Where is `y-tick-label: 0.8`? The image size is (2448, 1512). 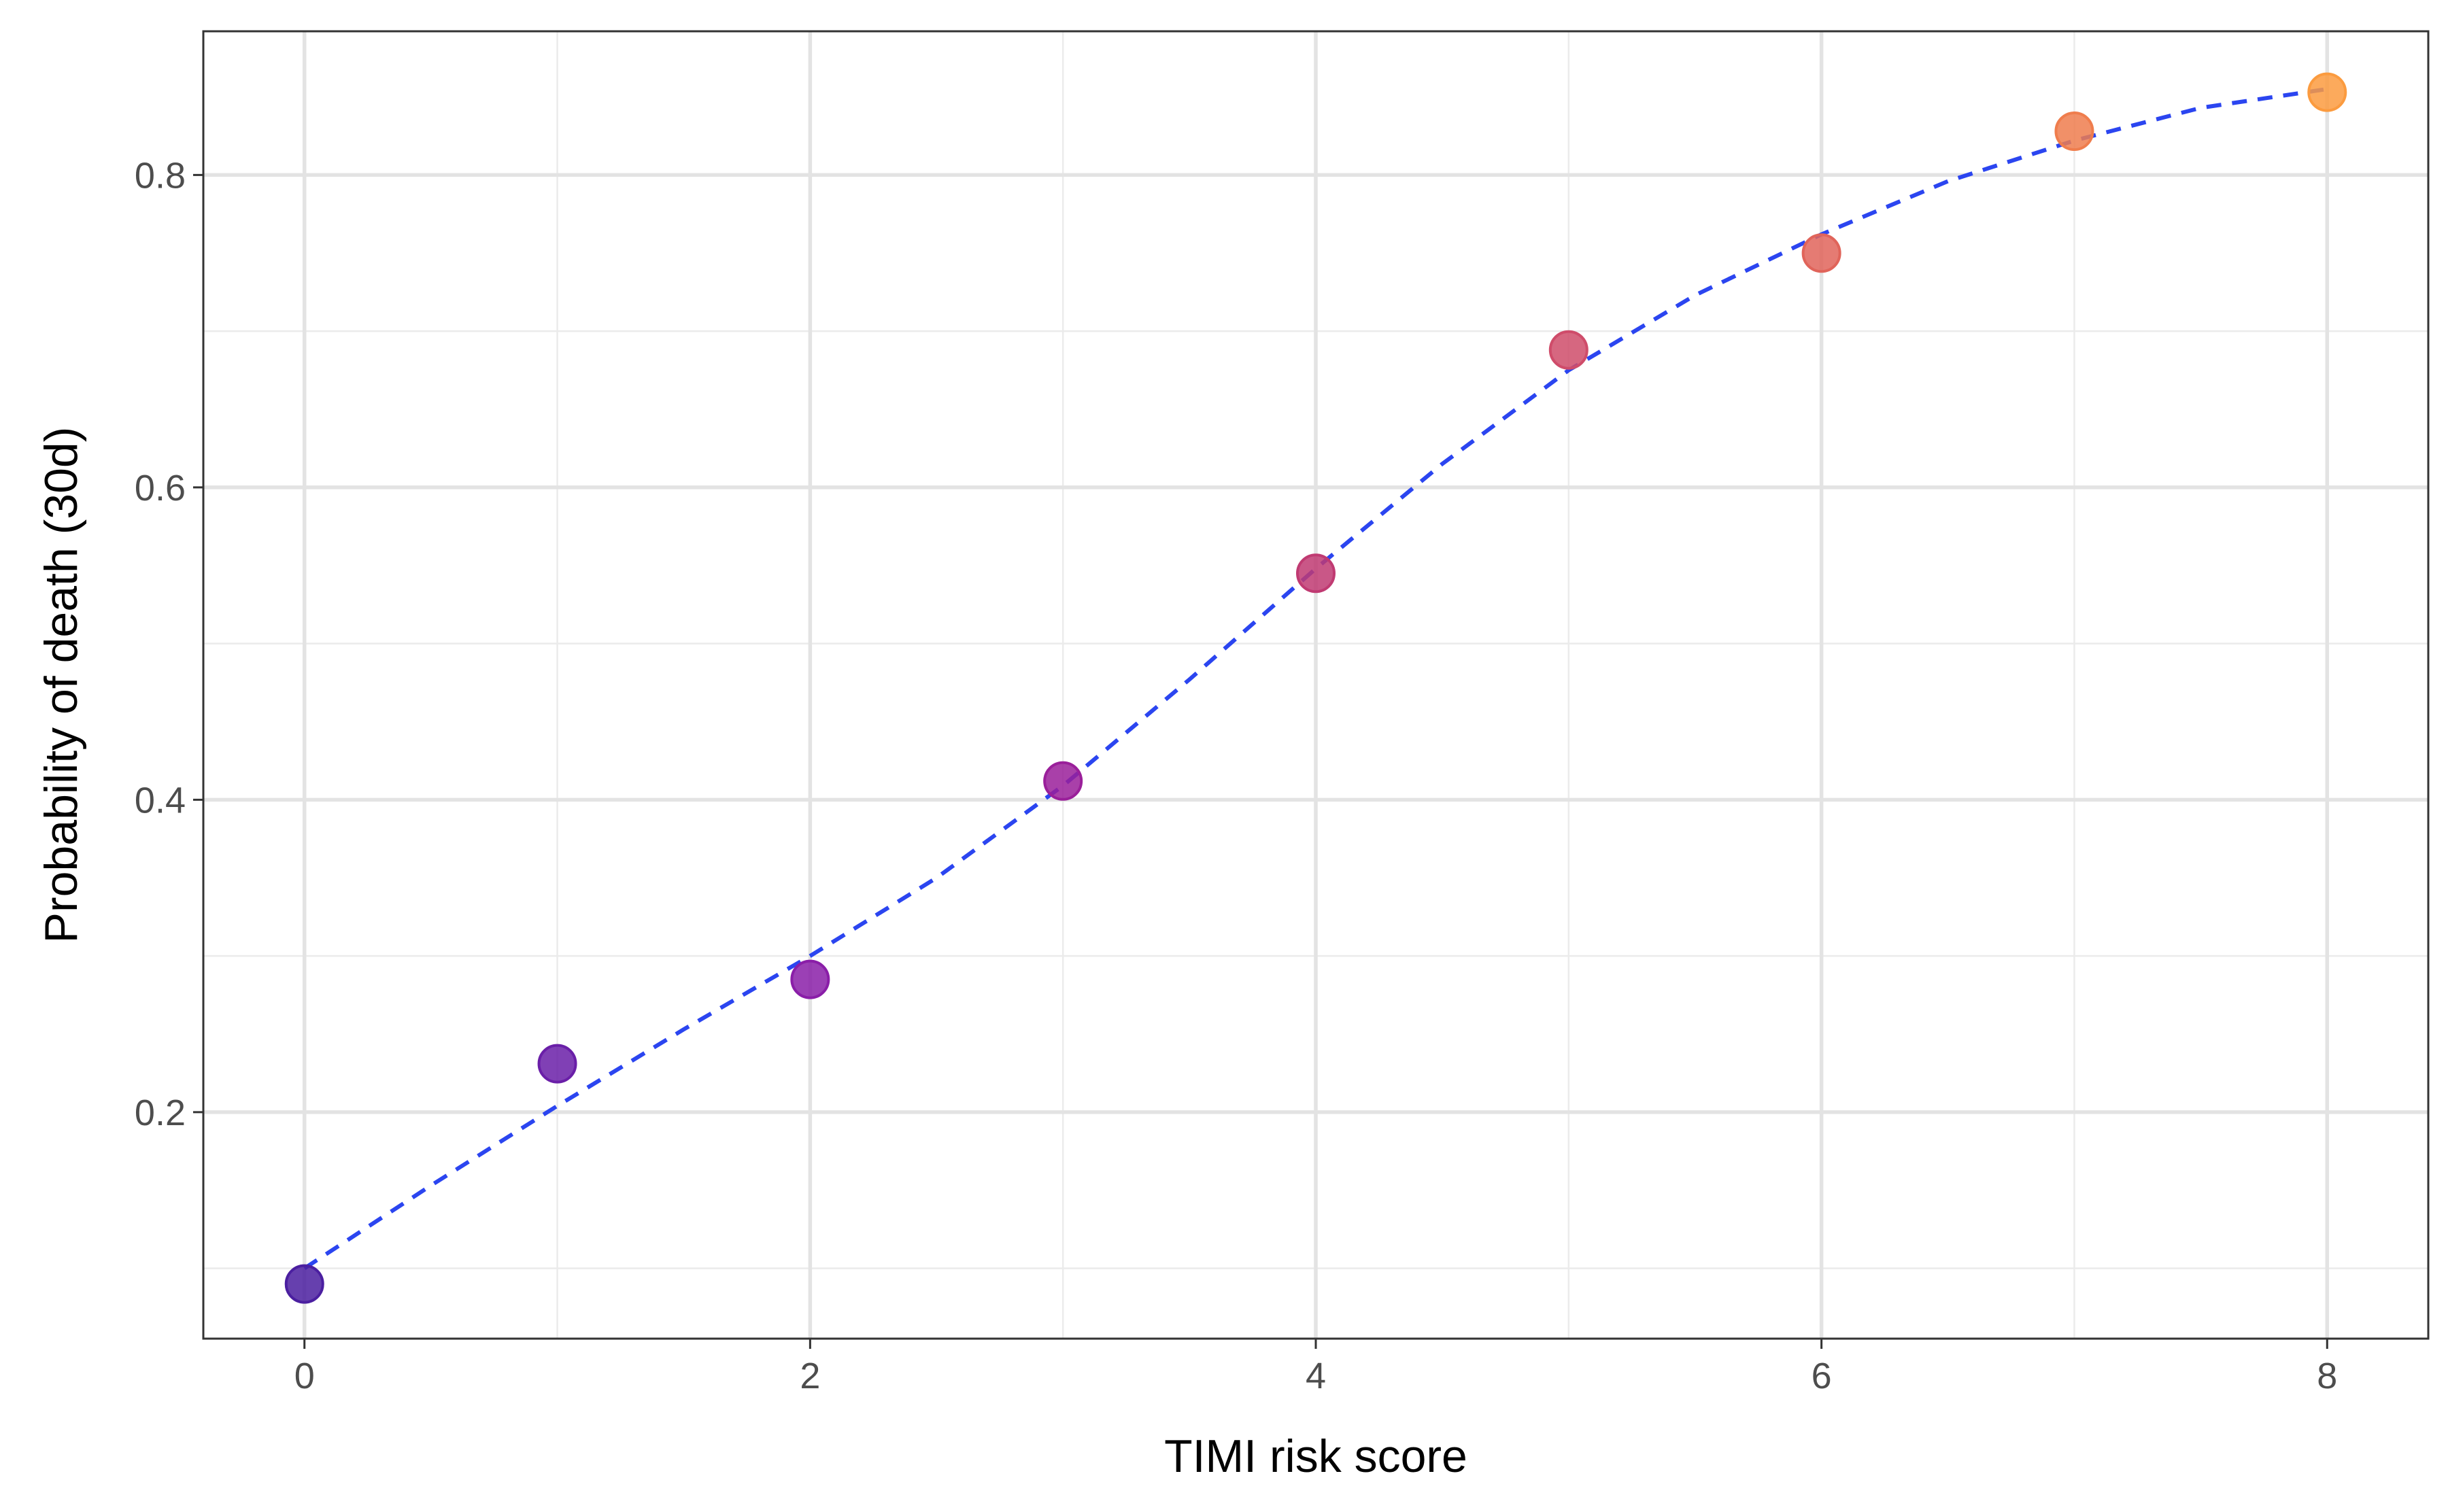
y-tick-label: 0.8 is located at coordinates (161, 176).